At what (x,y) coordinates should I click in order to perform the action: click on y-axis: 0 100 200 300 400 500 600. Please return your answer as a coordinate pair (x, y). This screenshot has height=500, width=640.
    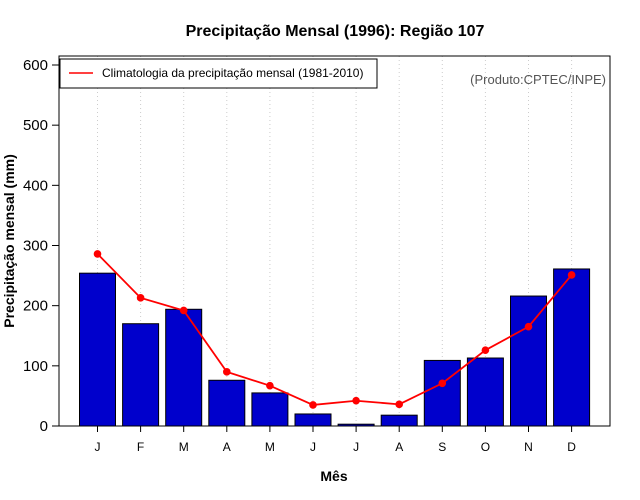
    Looking at the image, I should click on (41, 246).